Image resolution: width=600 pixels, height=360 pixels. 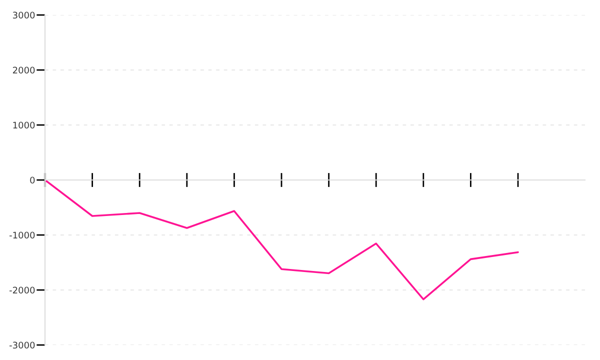 What do you see at coordinates (23, 70) in the screenshot?
I see `y-tick-label: 2000` at bounding box center [23, 70].